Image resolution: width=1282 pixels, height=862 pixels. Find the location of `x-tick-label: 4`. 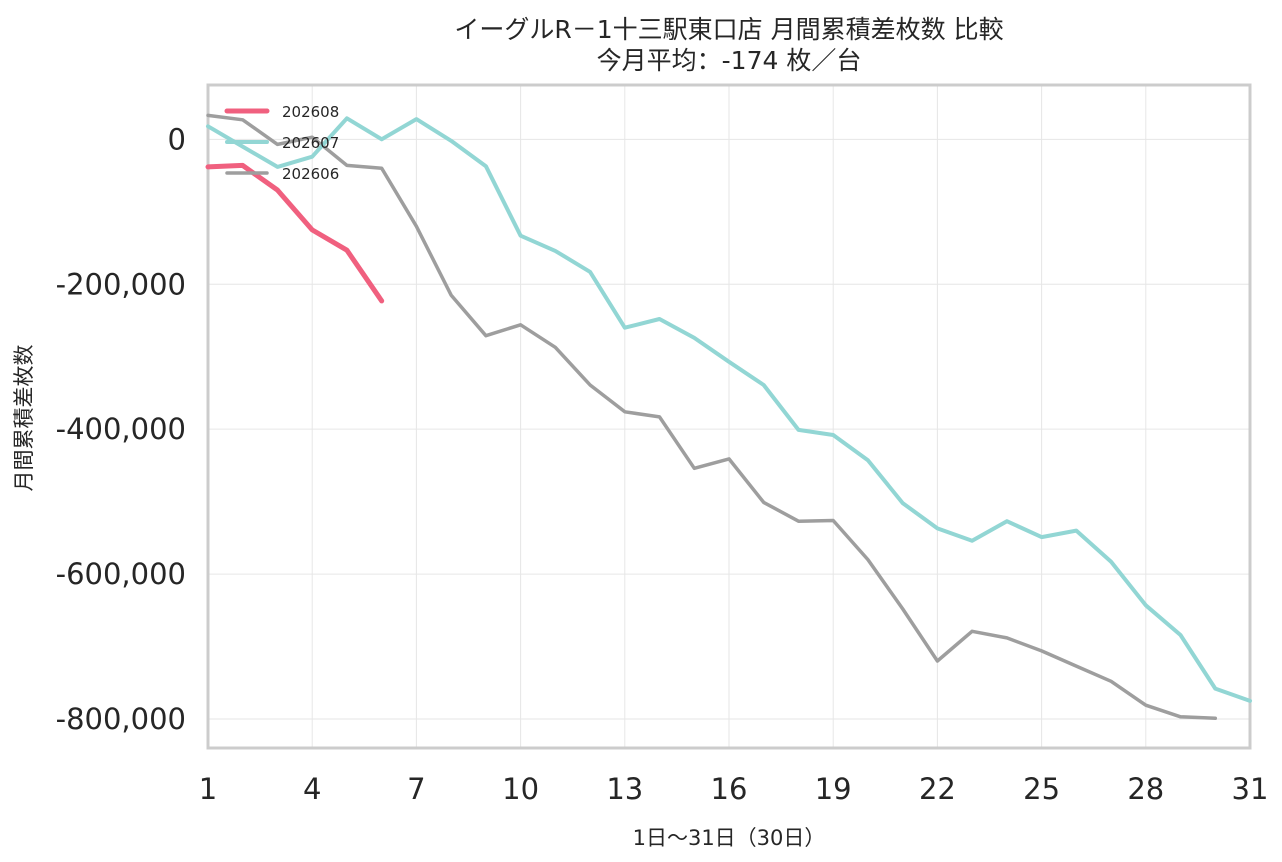

x-tick-label: 4 is located at coordinates (312, 789).